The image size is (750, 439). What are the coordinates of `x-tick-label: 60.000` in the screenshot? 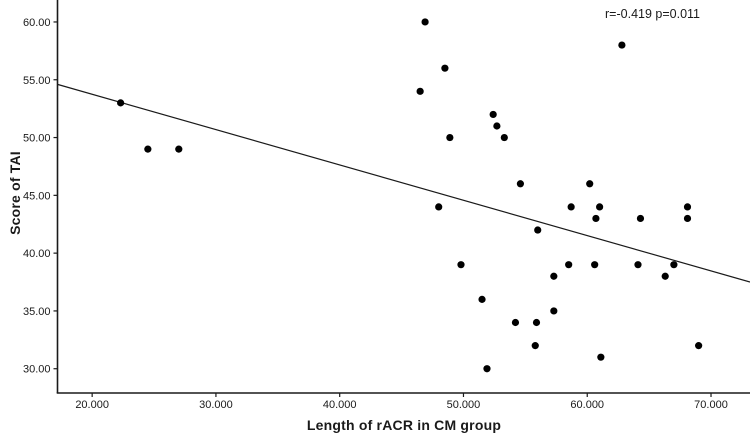 It's located at (587, 405).